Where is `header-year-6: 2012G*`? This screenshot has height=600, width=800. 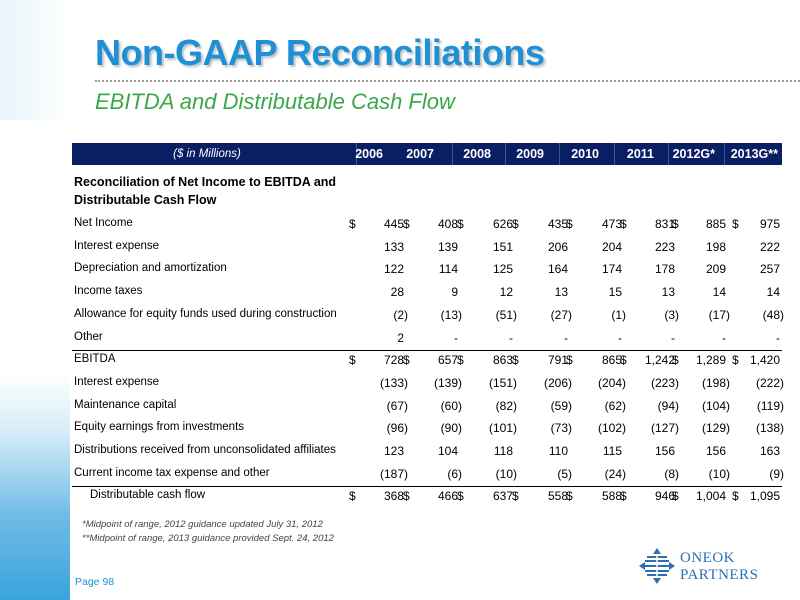
header-year-6: 2012G* is located at coordinates (693, 154).